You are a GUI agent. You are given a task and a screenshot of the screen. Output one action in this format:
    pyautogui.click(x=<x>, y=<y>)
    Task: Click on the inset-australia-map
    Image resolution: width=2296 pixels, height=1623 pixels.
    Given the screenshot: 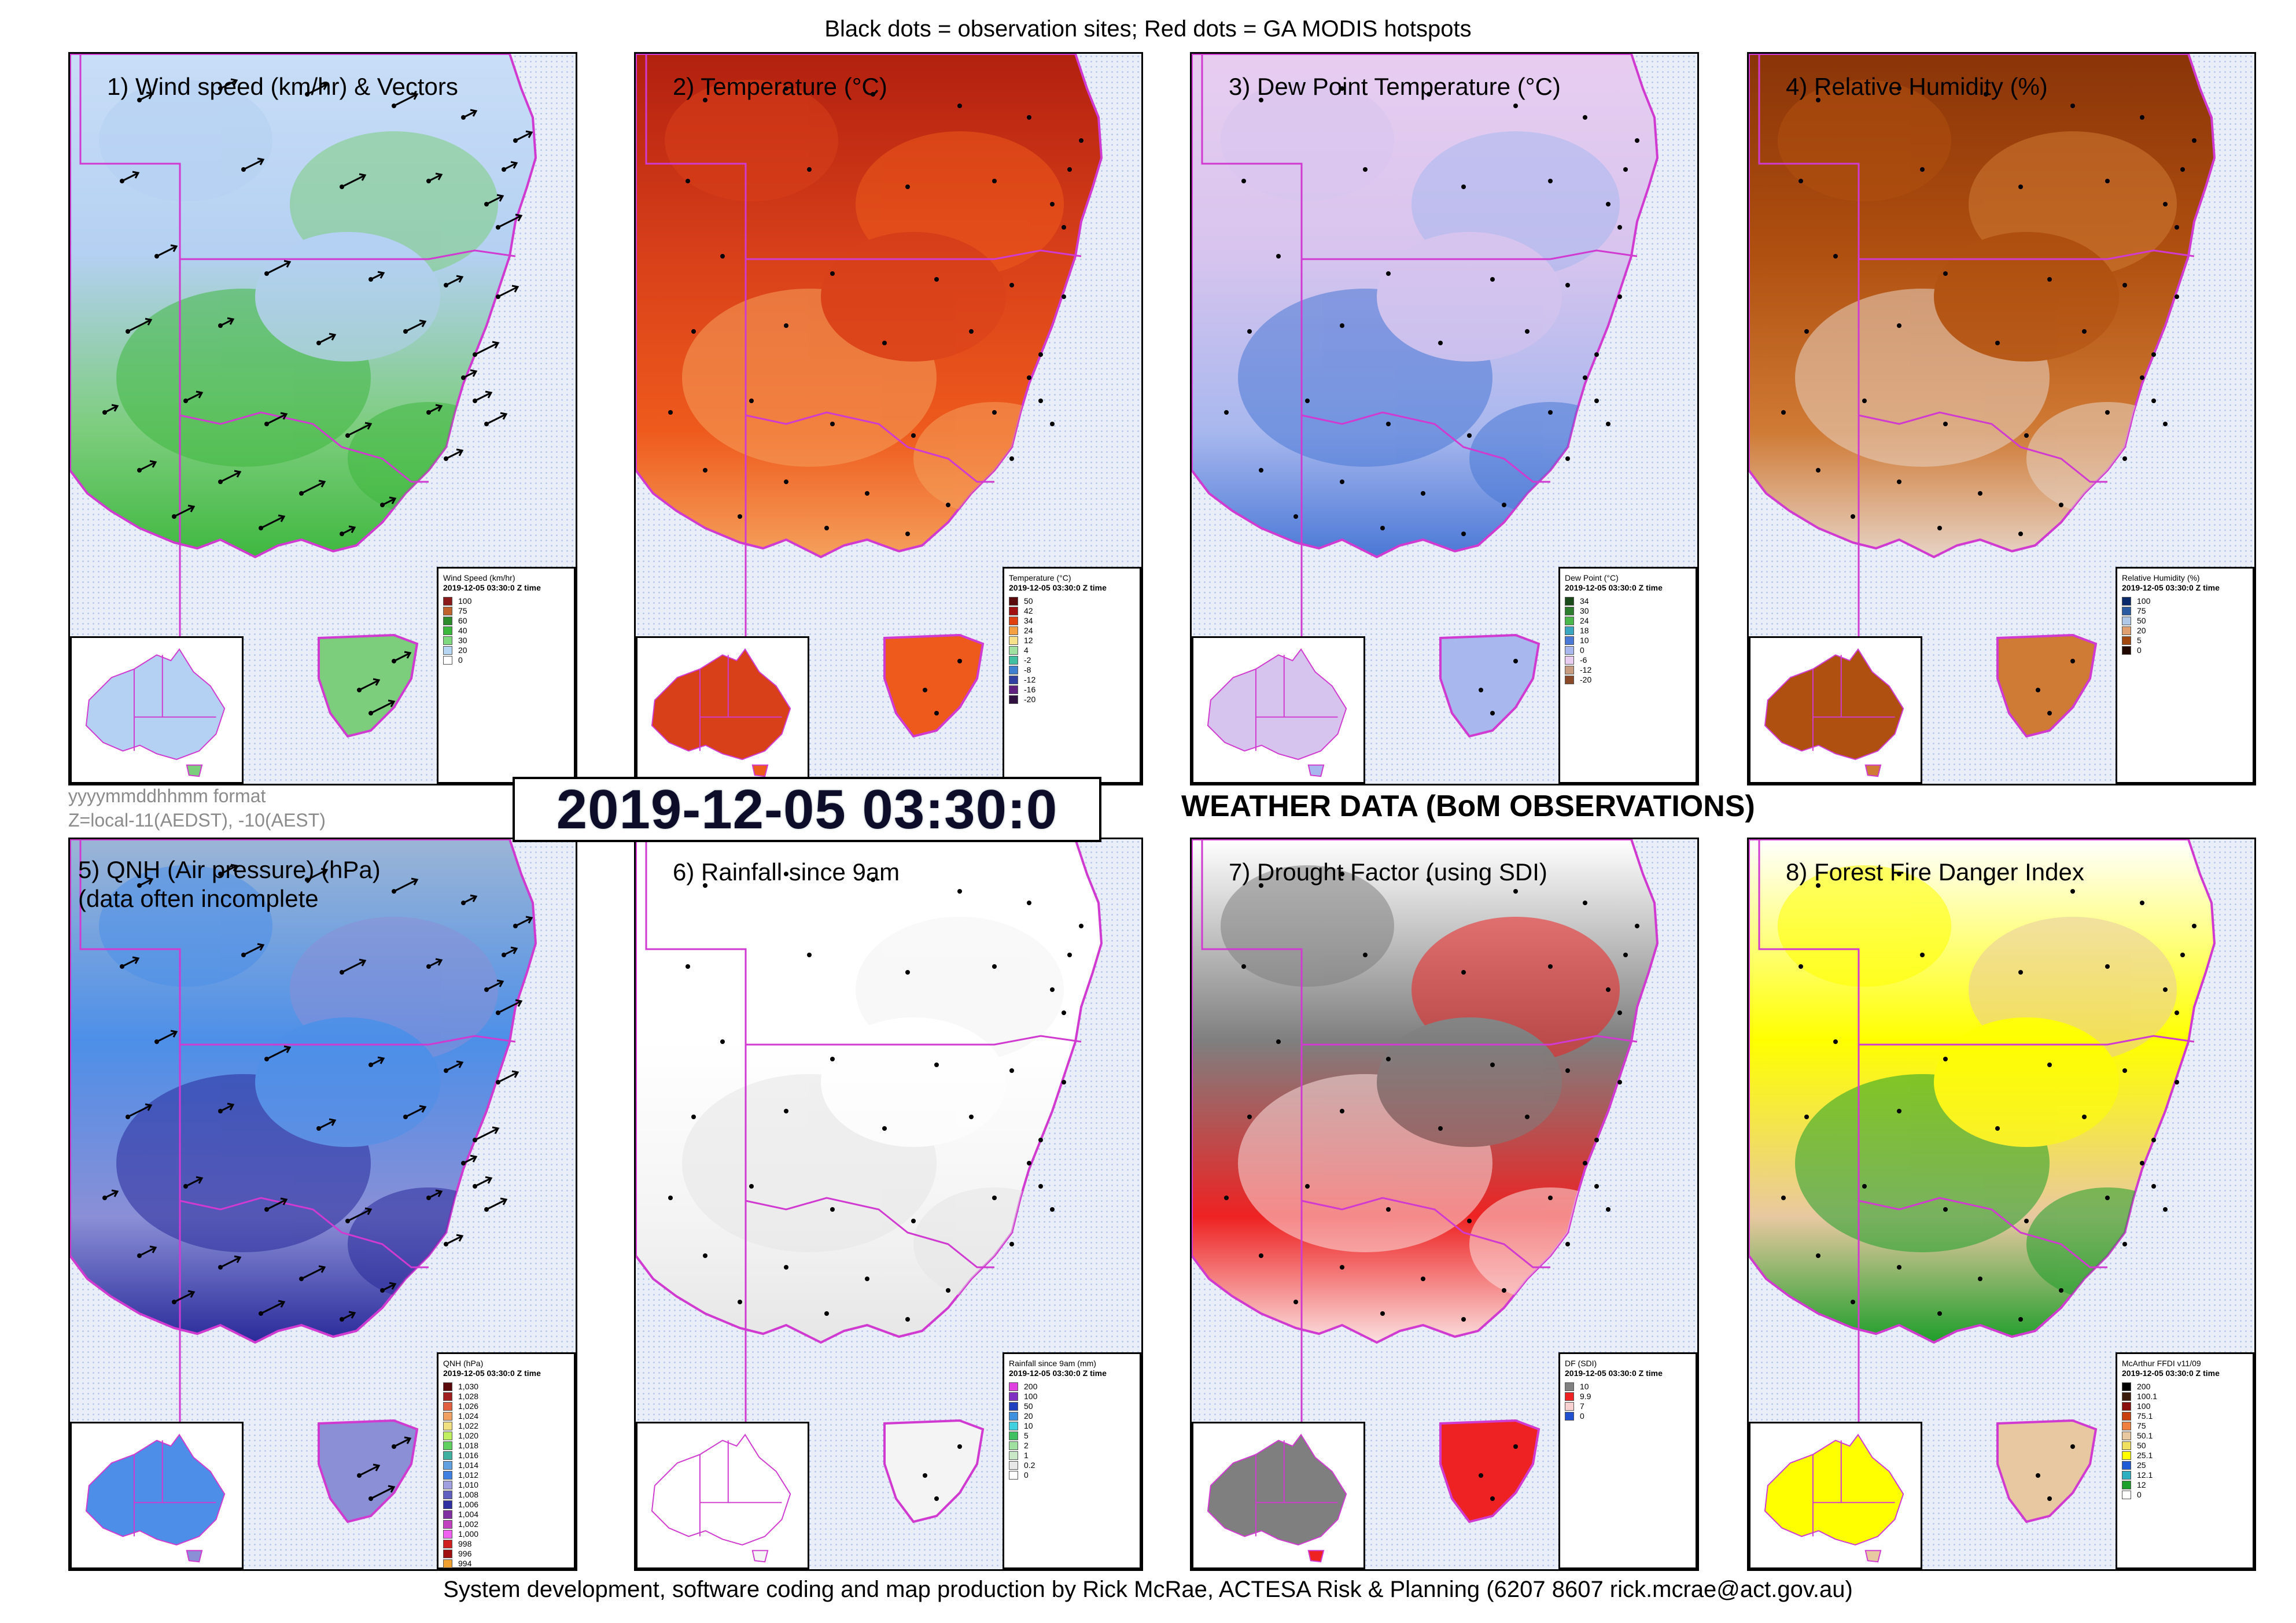 What is the action you would take?
    pyautogui.click(x=1835, y=1496)
    